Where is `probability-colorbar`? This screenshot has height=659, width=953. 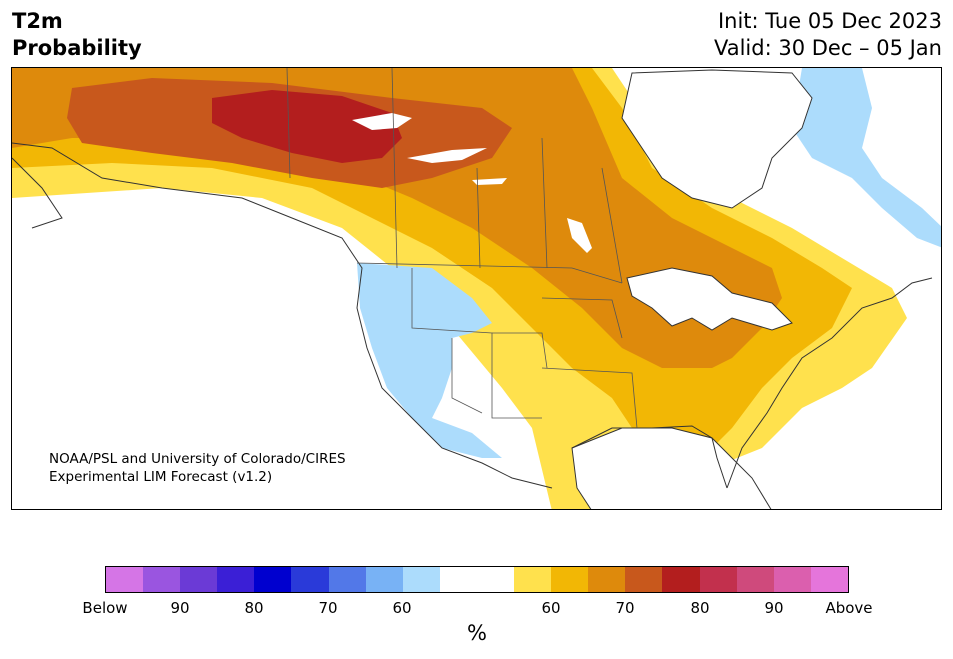 probability-colorbar is located at coordinates (477, 579).